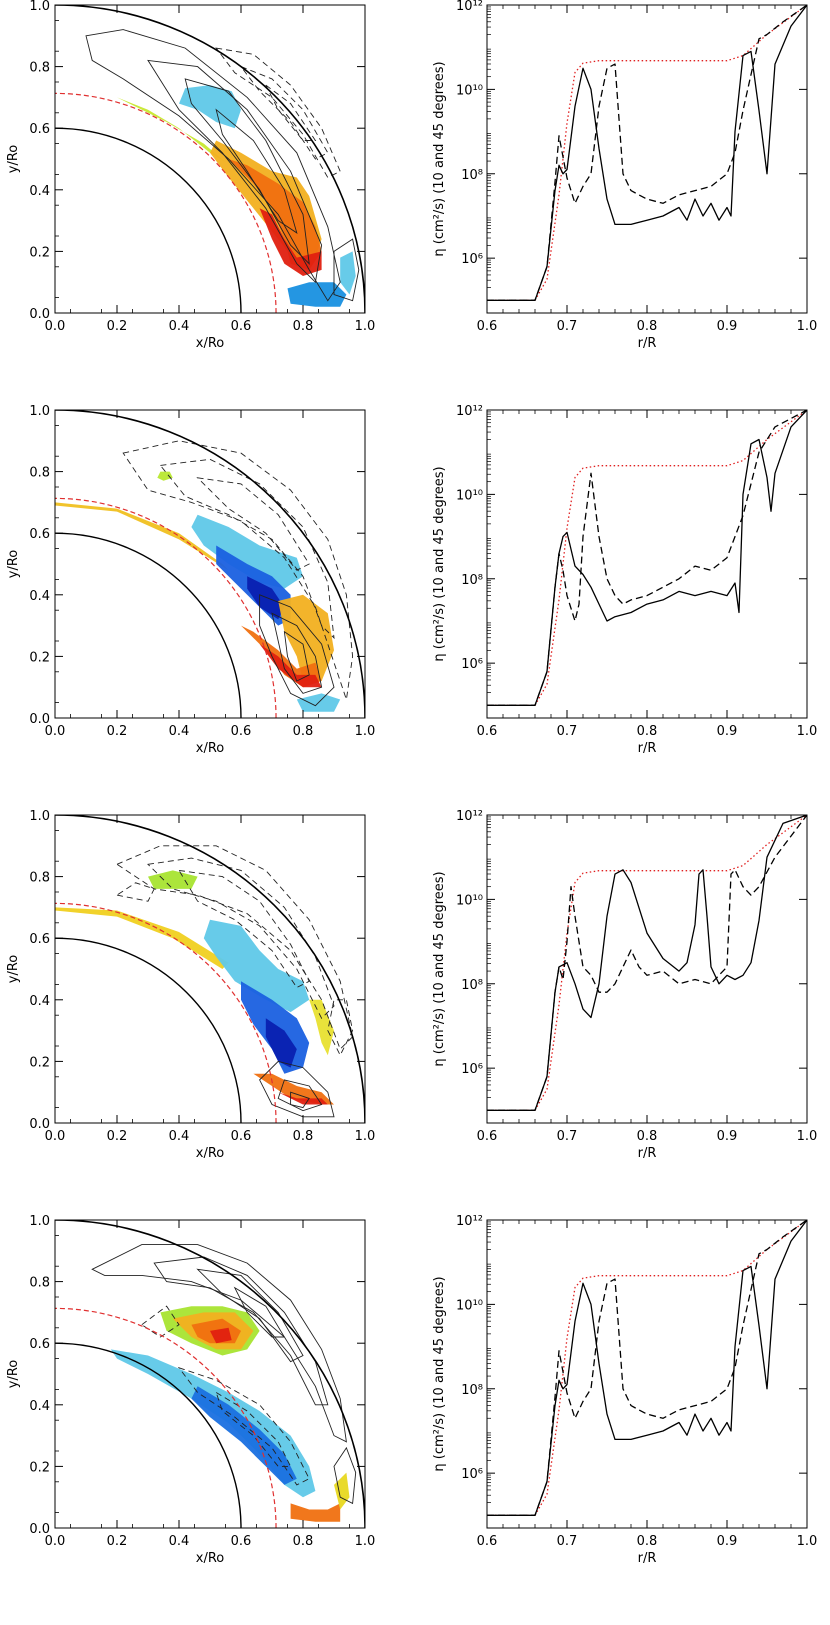 This screenshot has height=1625, width=830. Describe the element at coordinates (117, 1541) in the screenshot. I see `x-tick-label: 0.2` at that location.